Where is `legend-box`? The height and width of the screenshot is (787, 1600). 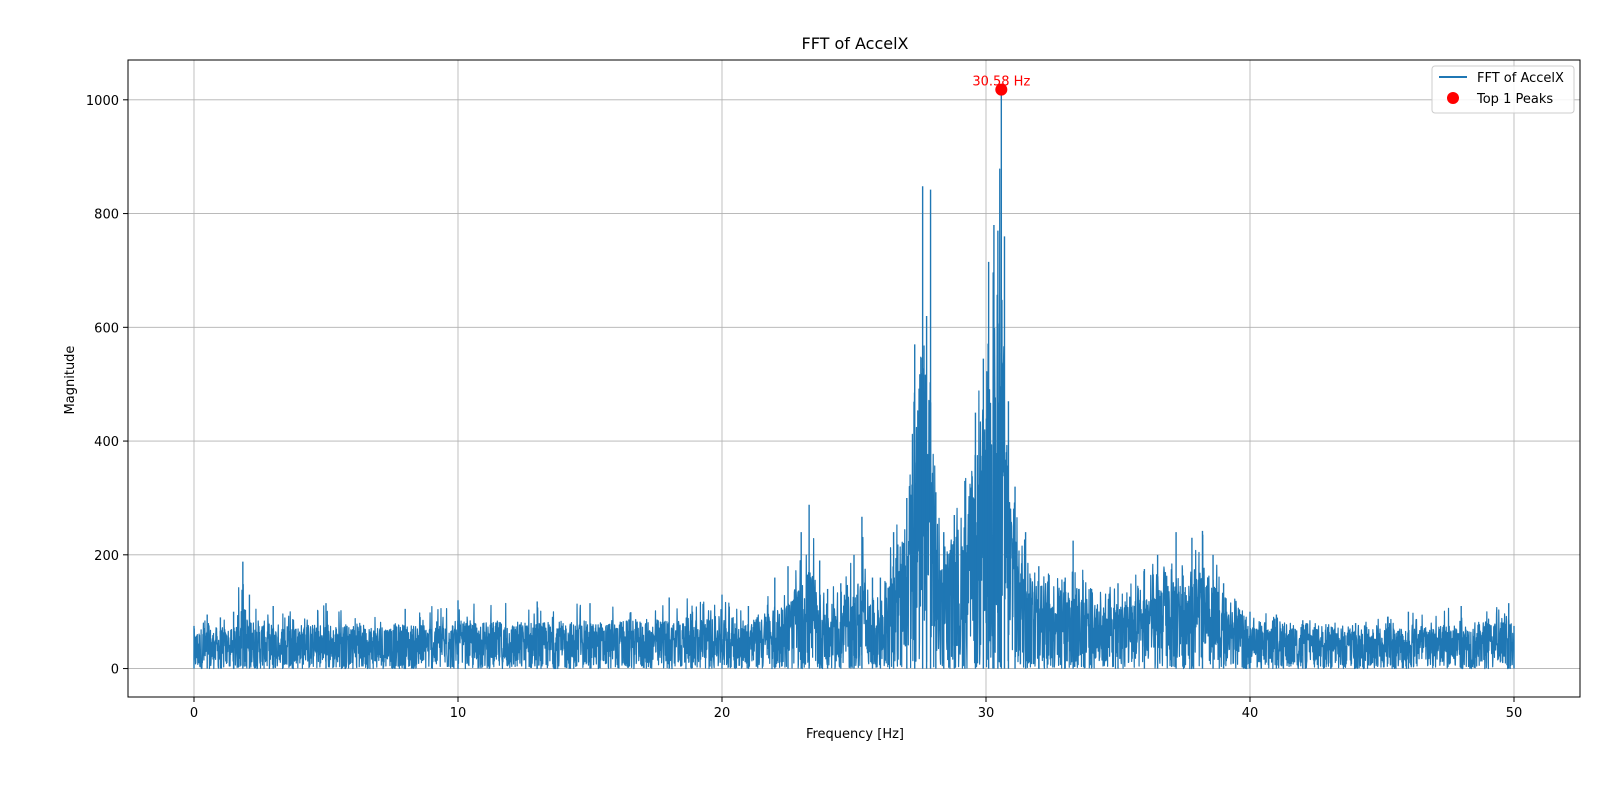 legend-box is located at coordinates (1503, 89).